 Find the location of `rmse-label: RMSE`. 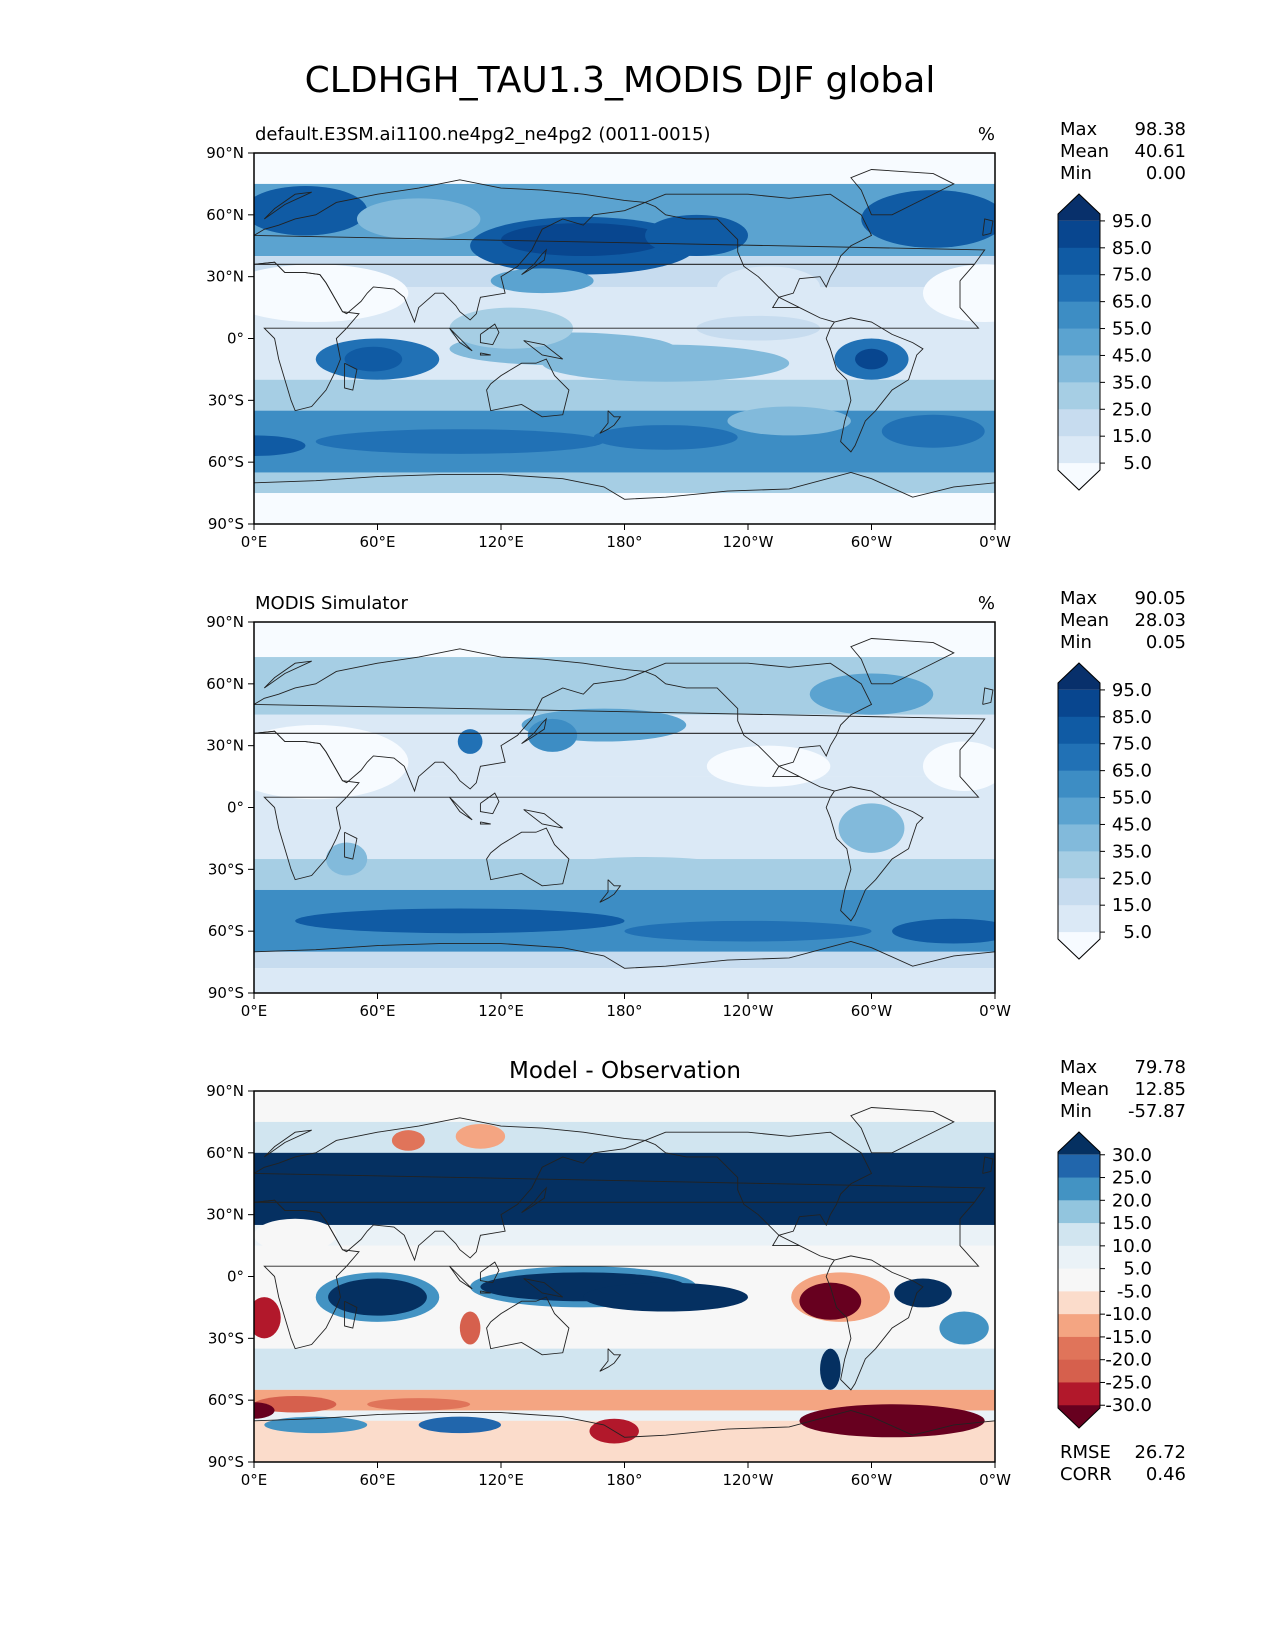

rmse-label: RMSE is located at coordinates (1085, 1452).